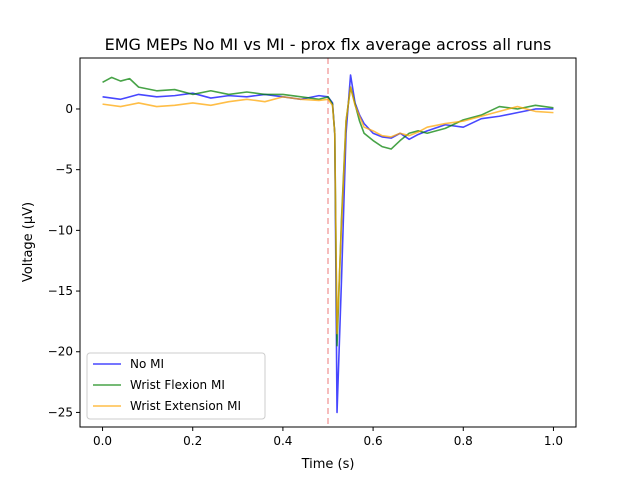 Image resolution: width=640 pixels, height=480 pixels. I want to click on y-tick-label-5: −25, so click(60, 412).